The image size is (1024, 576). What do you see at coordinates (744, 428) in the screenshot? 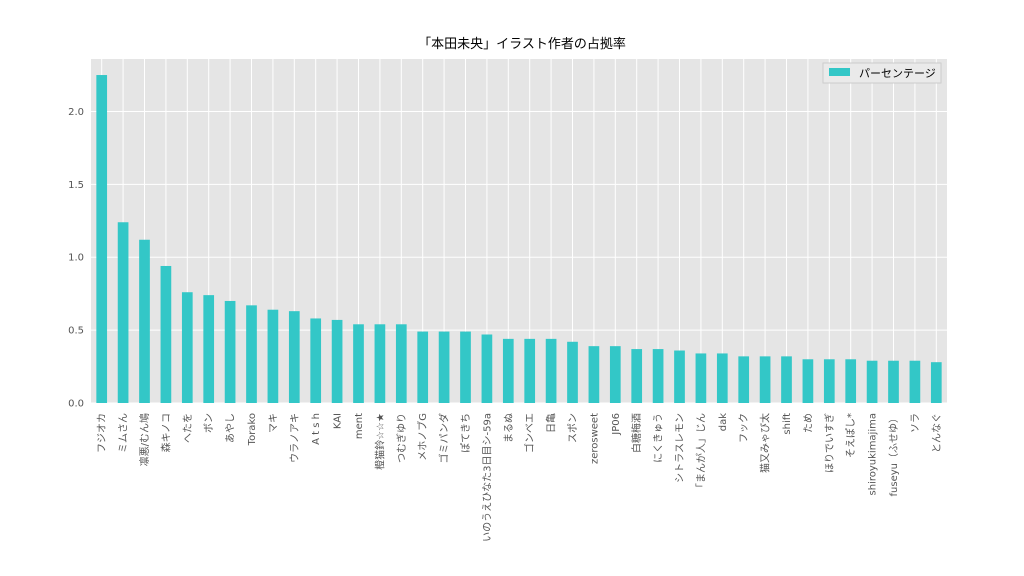
I see `x-tick-label: フック` at bounding box center [744, 428].